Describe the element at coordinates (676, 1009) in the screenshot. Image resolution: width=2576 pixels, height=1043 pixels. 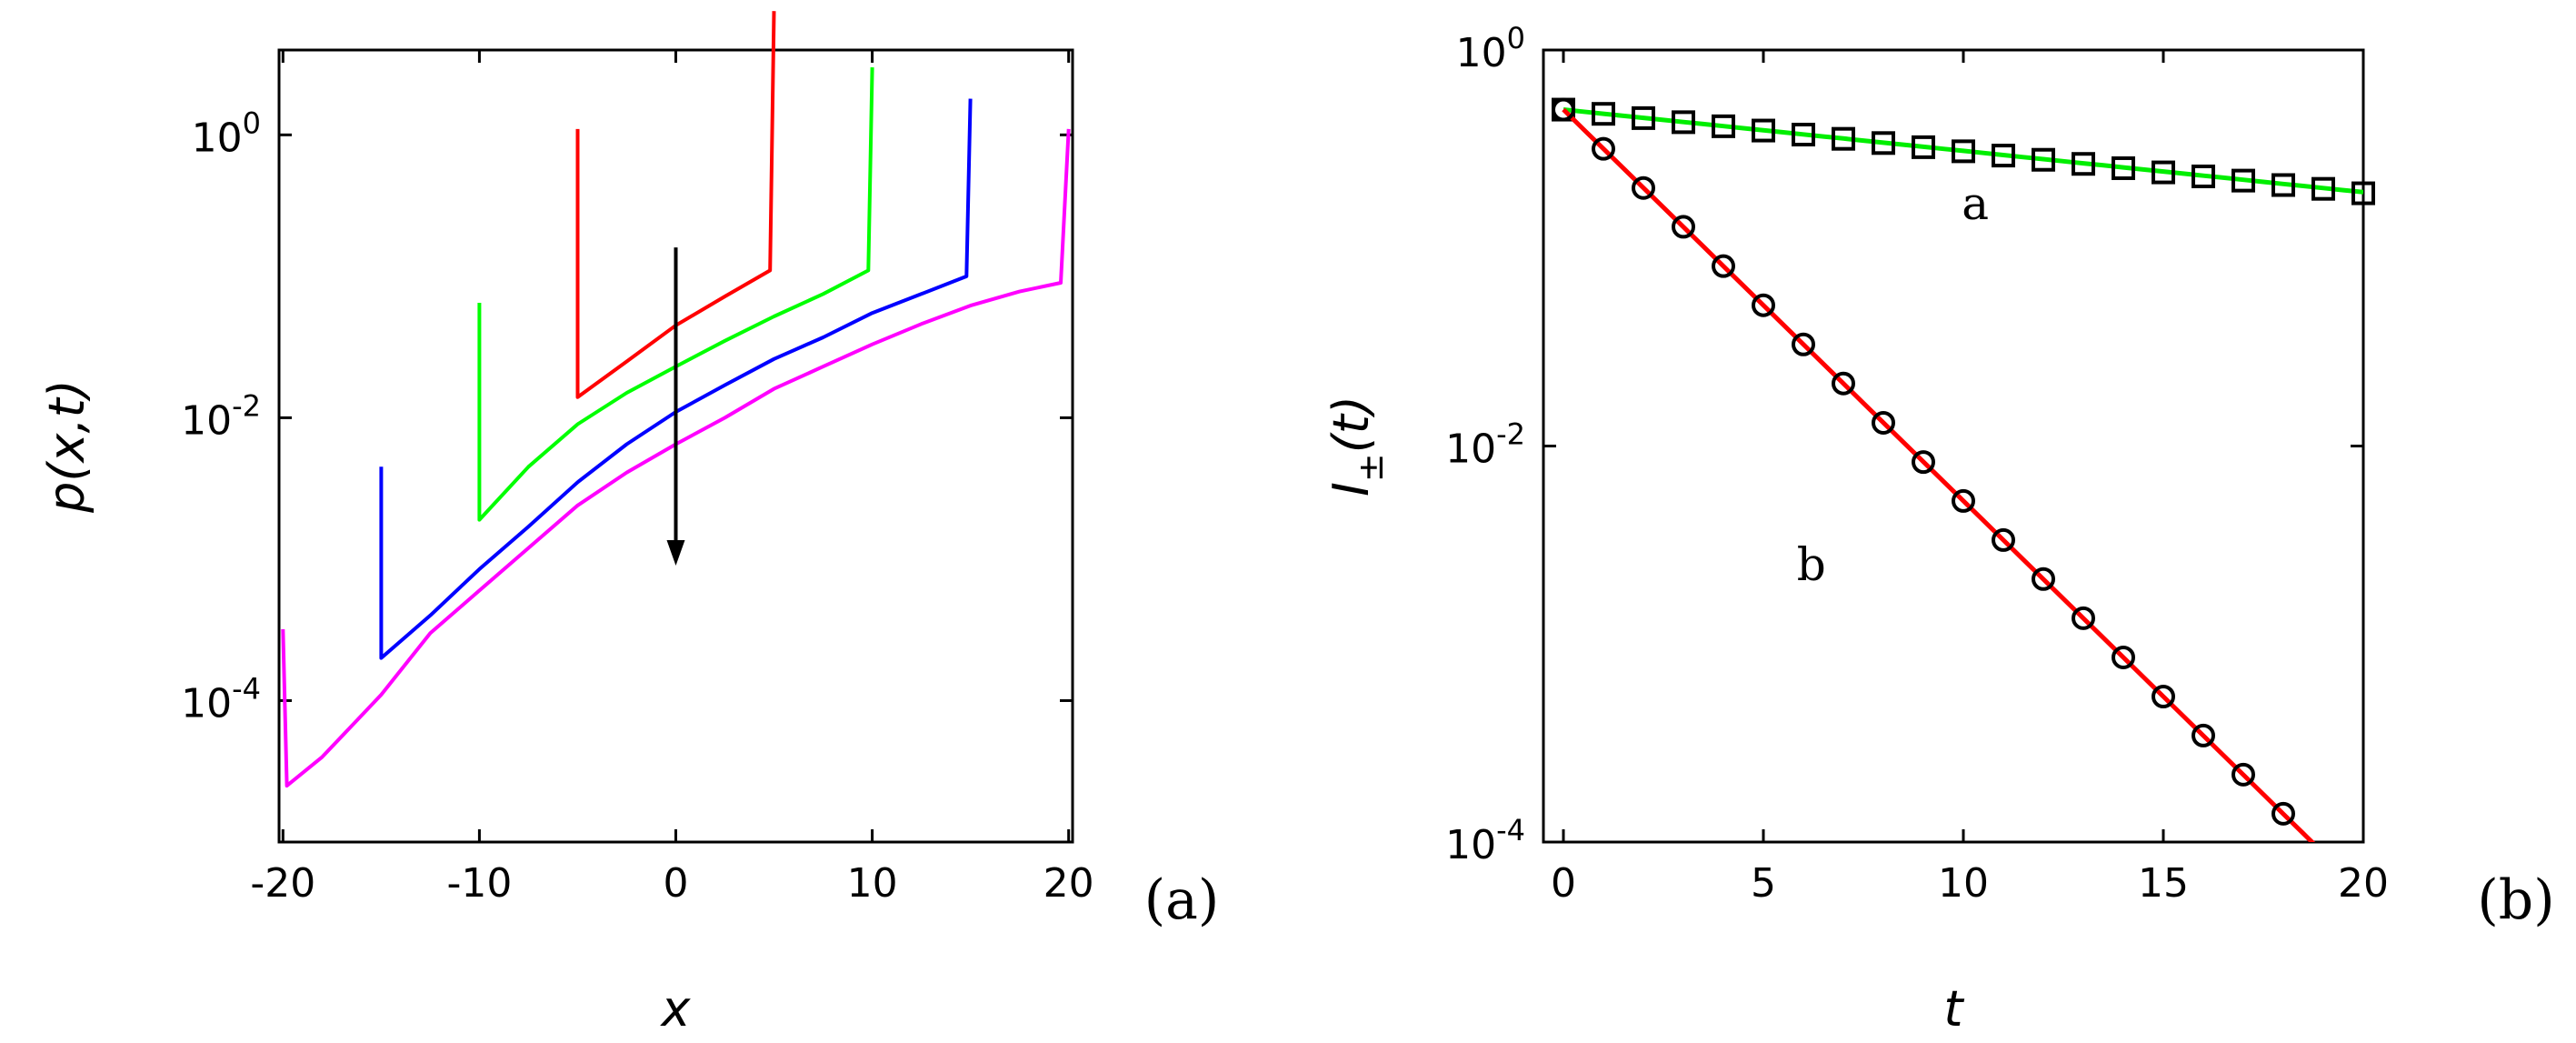
I see `a-x-axis-label: x` at that location.